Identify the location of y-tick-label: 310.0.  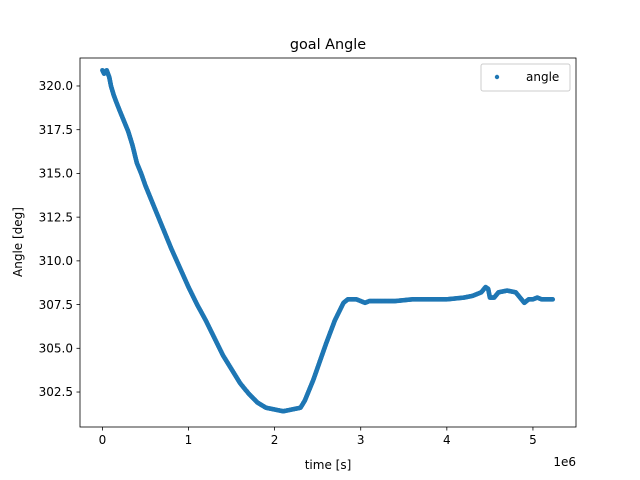
(56, 261).